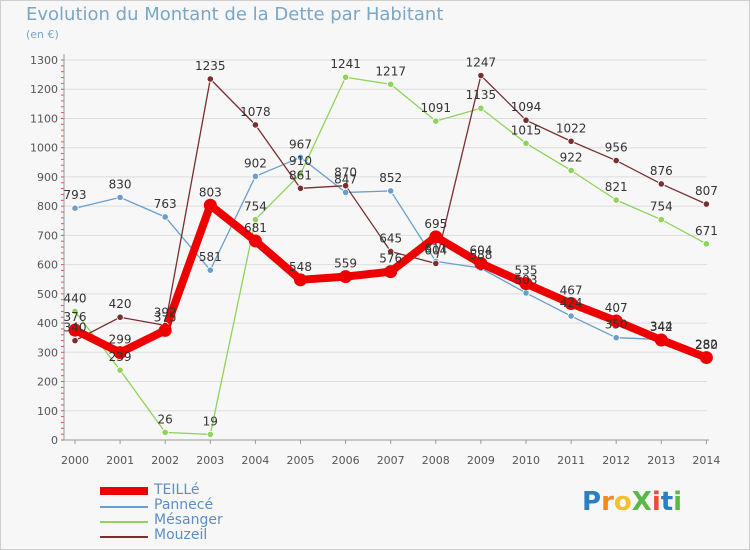  I want to click on data-label: 763, so click(165, 204).